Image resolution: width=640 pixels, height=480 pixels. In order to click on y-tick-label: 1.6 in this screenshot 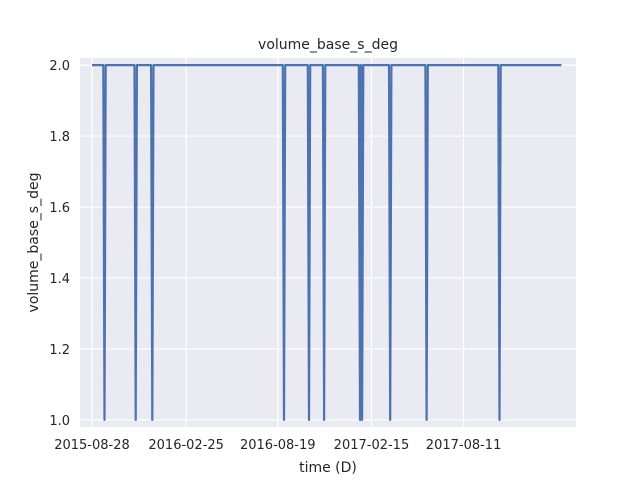, I will do `click(59, 208)`.